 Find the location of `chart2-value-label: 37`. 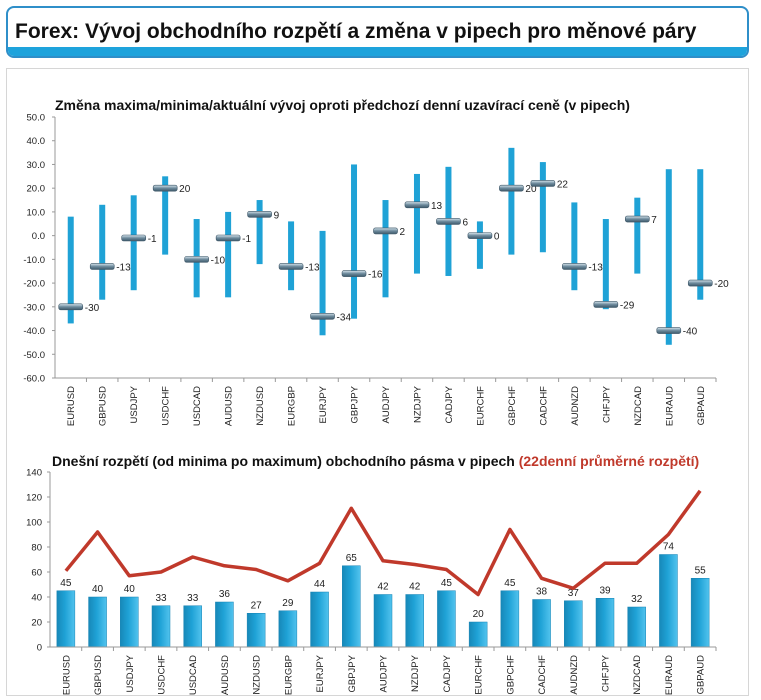

chart2-value-label: 37 is located at coordinates (574, 593).